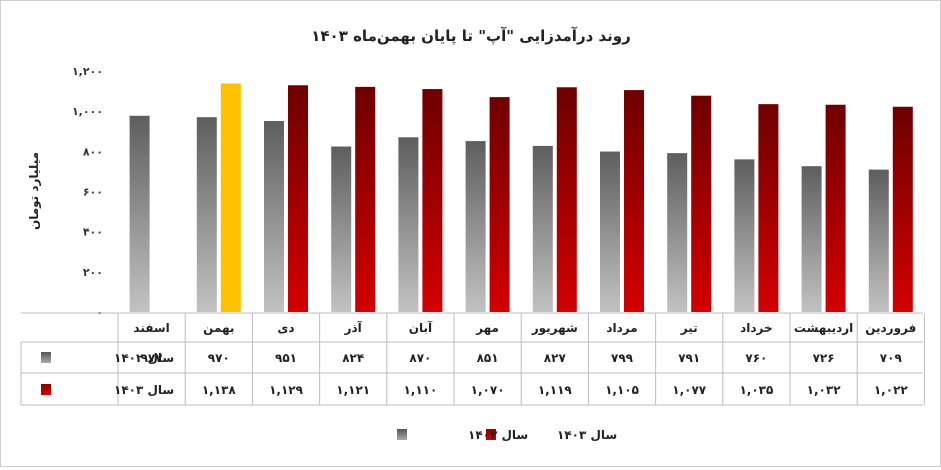  Describe the element at coordinates (890, 328) in the screenshot. I see `category-label: فروردین` at that location.